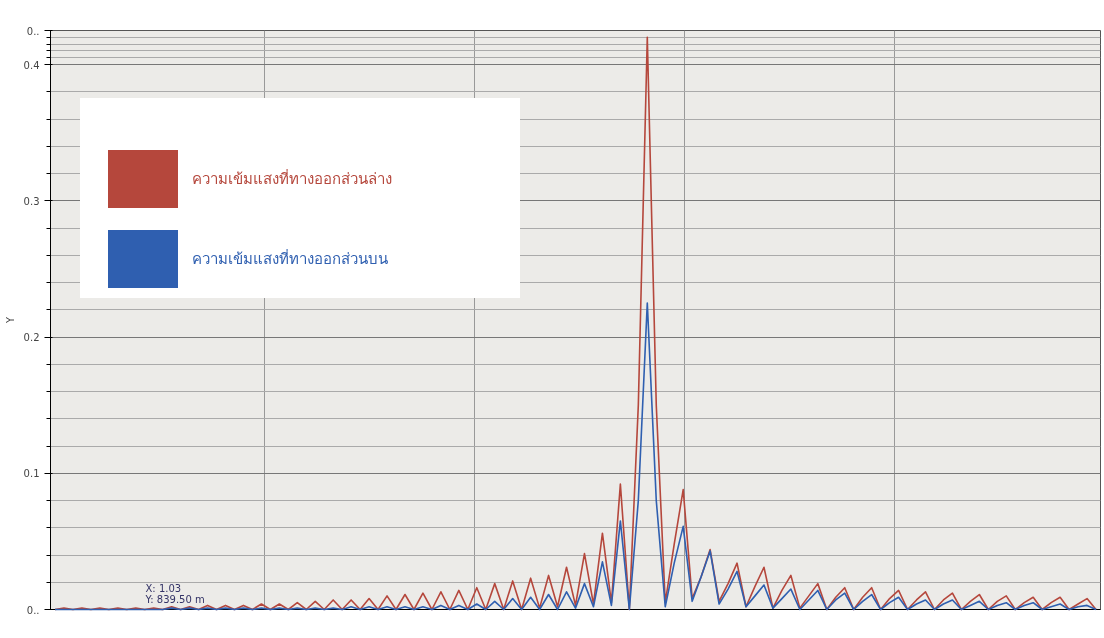  I want to click on y-axis-title: Y, so click(10, 320).